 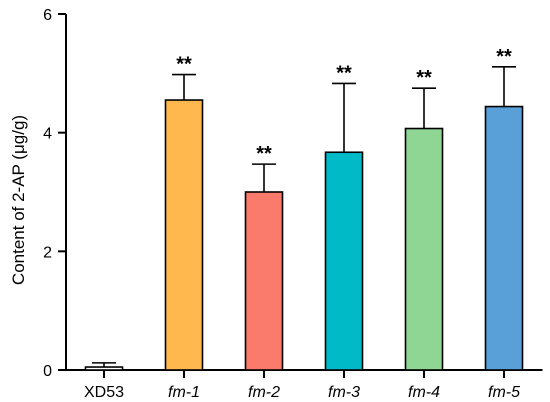 What do you see at coordinates (504, 392) in the screenshot?
I see `x-tick-label: fm-5` at bounding box center [504, 392].